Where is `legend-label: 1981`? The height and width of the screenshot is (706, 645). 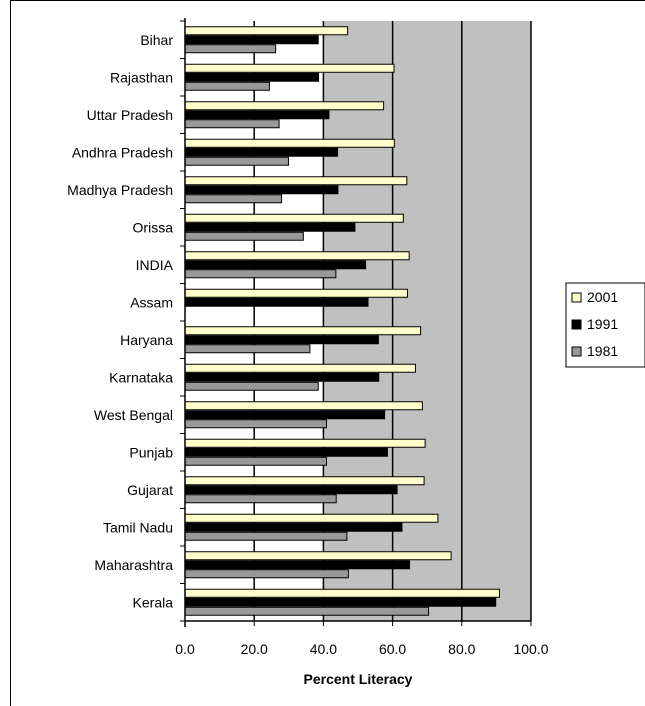
legend-label: 1981 is located at coordinates (602, 351).